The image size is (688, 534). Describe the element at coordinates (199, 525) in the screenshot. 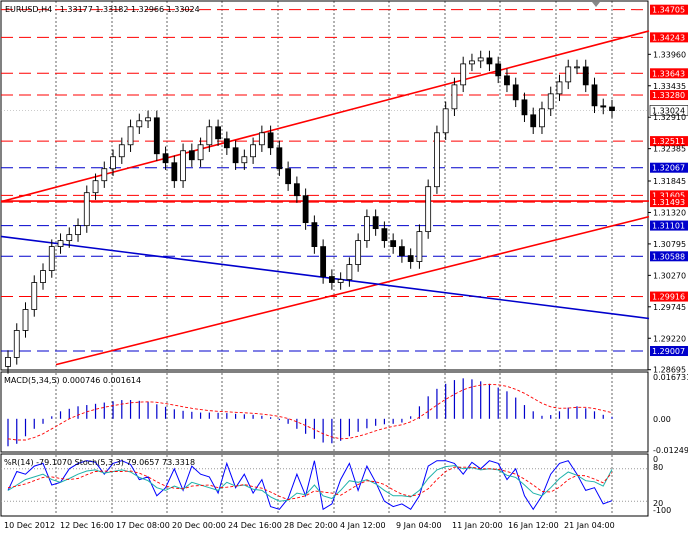

I see `time-label: 20 Dec 00:00` at that location.